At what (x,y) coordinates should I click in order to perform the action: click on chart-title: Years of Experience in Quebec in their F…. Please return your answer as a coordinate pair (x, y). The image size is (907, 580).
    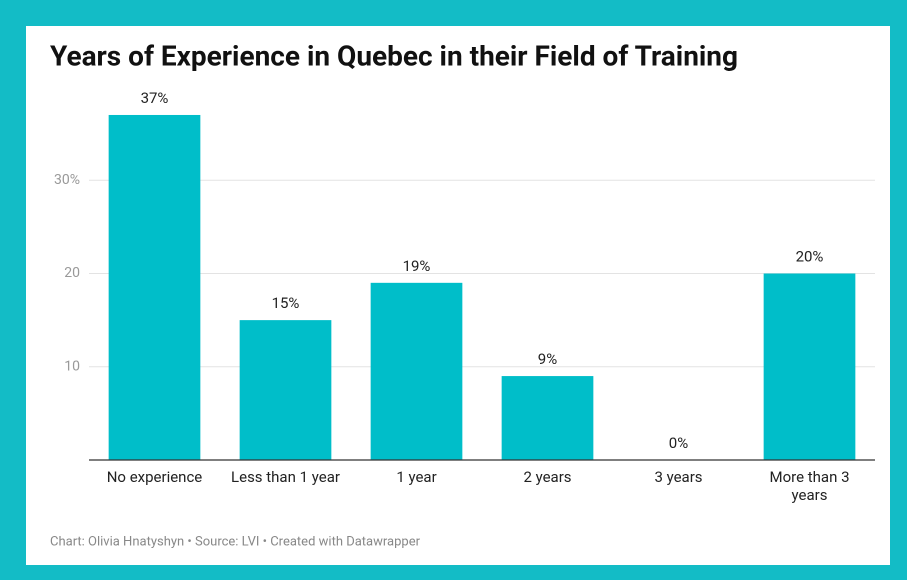
    Looking at the image, I should click on (394, 55).